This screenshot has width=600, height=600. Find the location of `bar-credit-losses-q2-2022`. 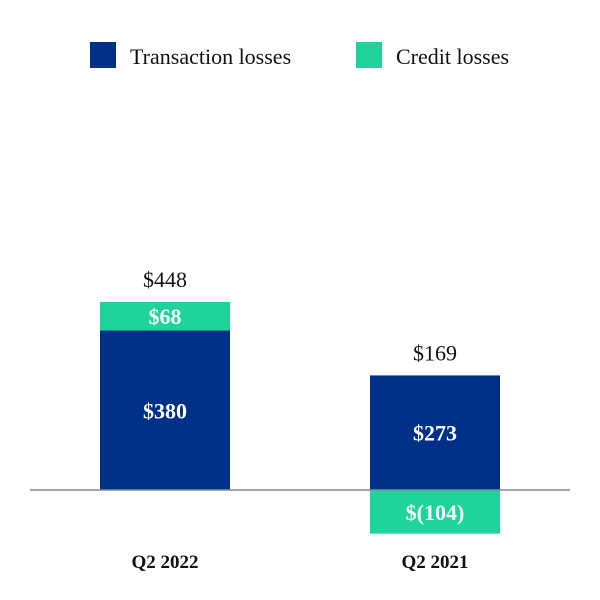

bar-credit-losses-q2-2022 is located at coordinates (165, 316).